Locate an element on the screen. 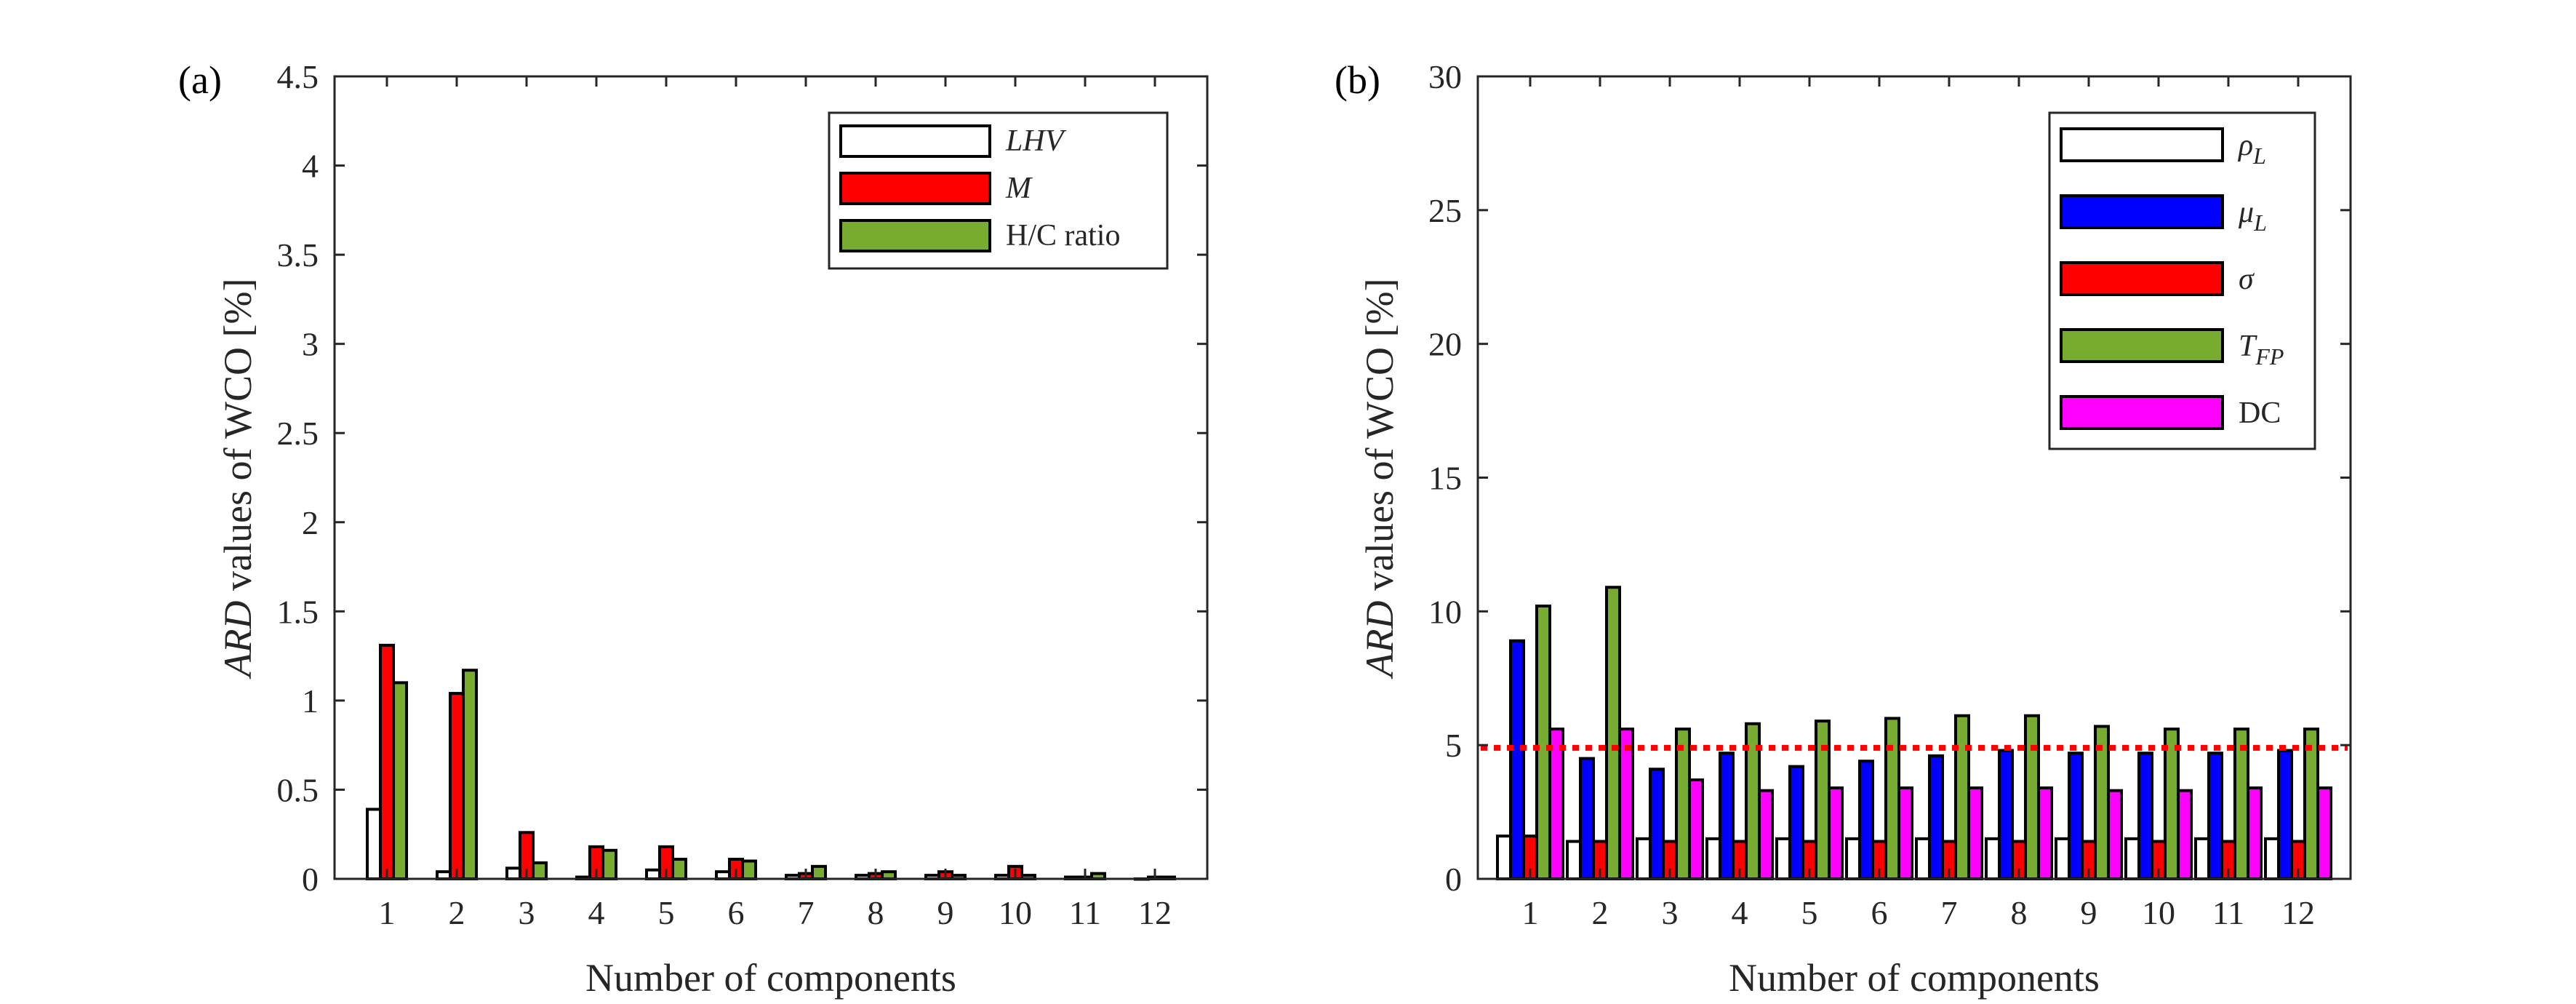 This screenshot has width=2576, height=1004. x-tick-label: 6 is located at coordinates (1879, 912).